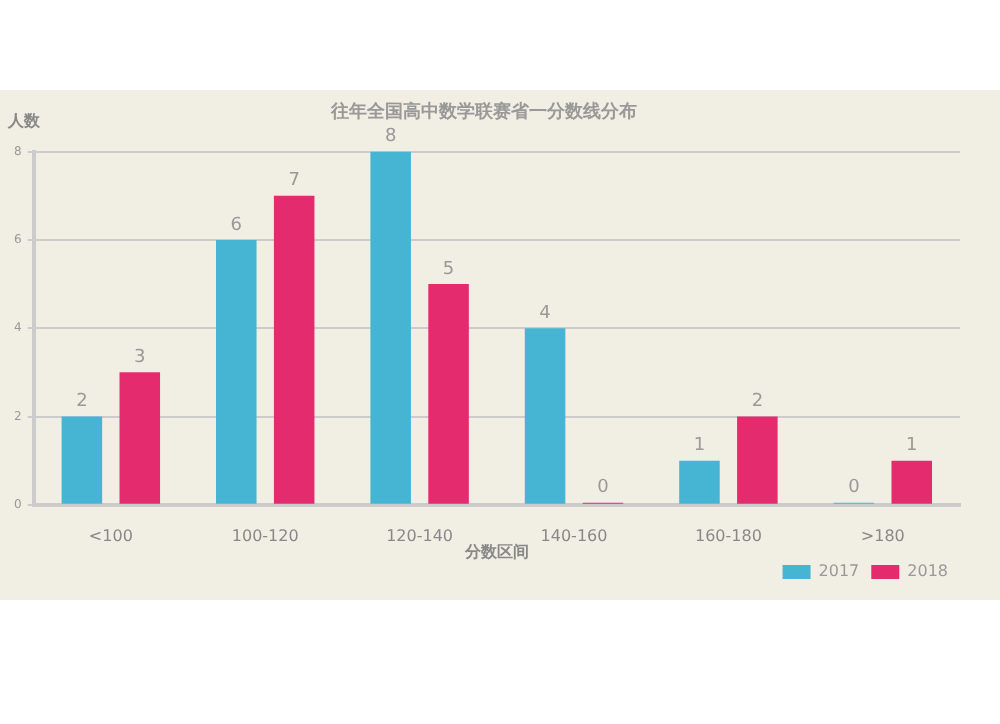  What do you see at coordinates (390, 137) in the screenshot?
I see `data-label: 8` at bounding box center [390, 137].